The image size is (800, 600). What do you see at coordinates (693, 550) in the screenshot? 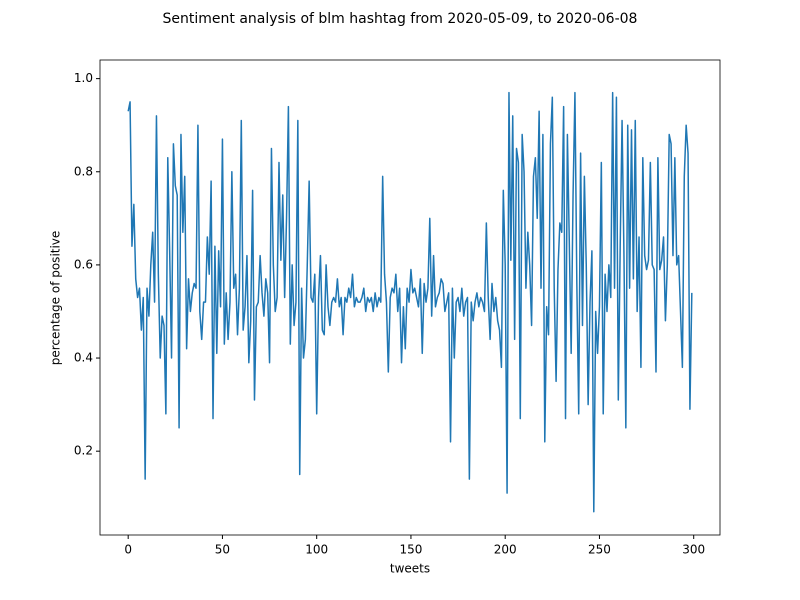
I see `x-tick-label: 300` at bounding box center [693, 550].